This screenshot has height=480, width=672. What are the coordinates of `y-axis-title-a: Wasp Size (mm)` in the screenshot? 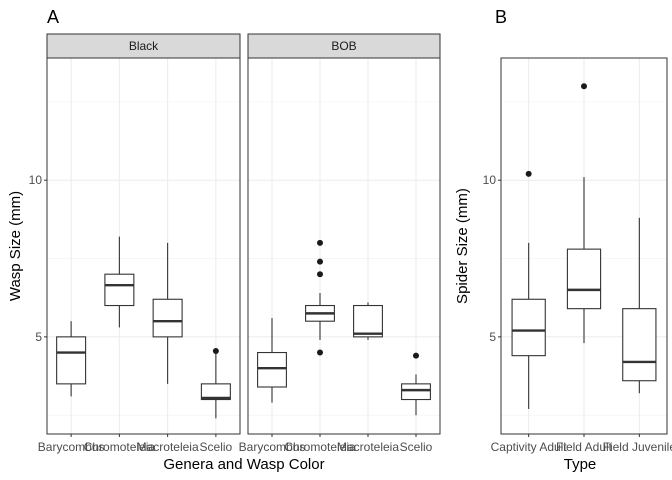 It's located at (15, 246).